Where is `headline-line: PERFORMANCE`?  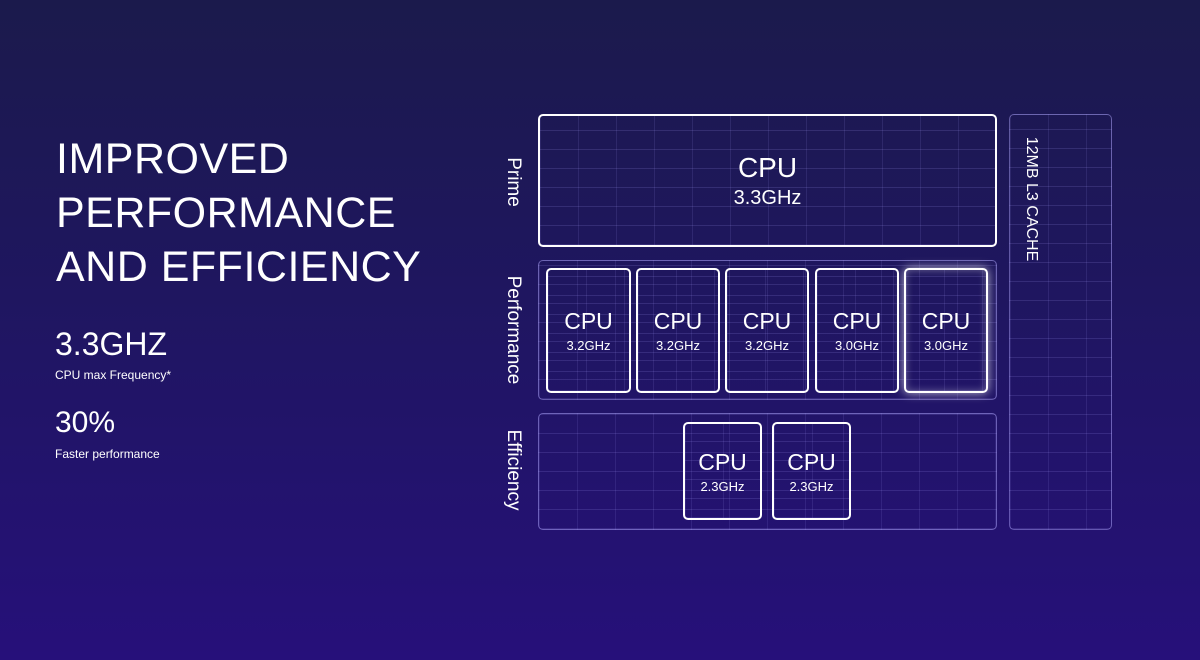 headline-line: PERFORMANCE is located at coordinates (226, 213).